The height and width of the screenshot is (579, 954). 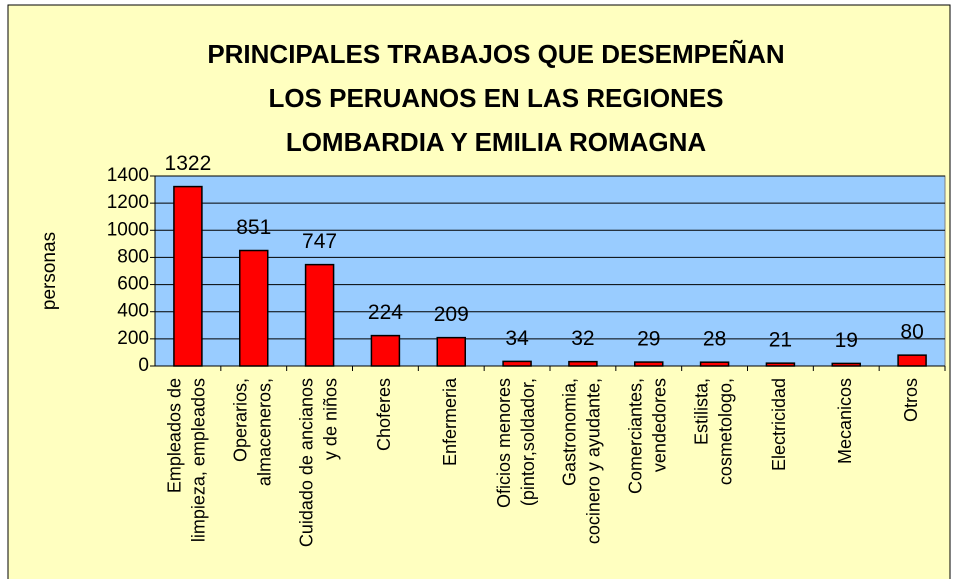 What do you see at coordinates (306, 462) in the screenshot?
I see `x-tick-label: Cuidado de ancianos` at bounding box center [306, 462].